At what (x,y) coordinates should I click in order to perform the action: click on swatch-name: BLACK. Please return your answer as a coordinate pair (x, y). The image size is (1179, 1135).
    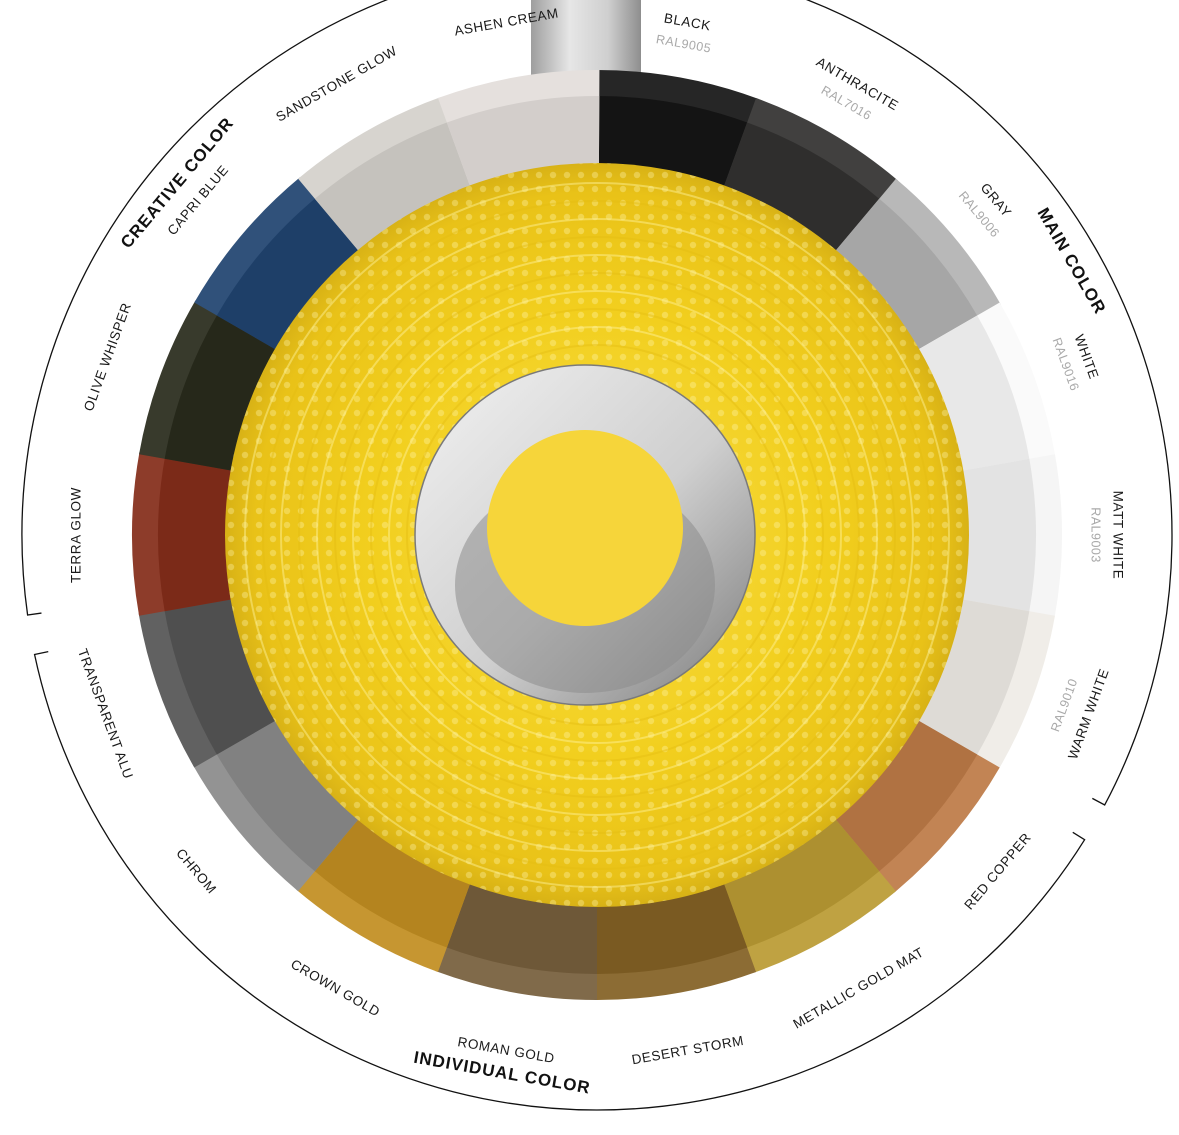
    Looking at the image, I should click on (687, 21).